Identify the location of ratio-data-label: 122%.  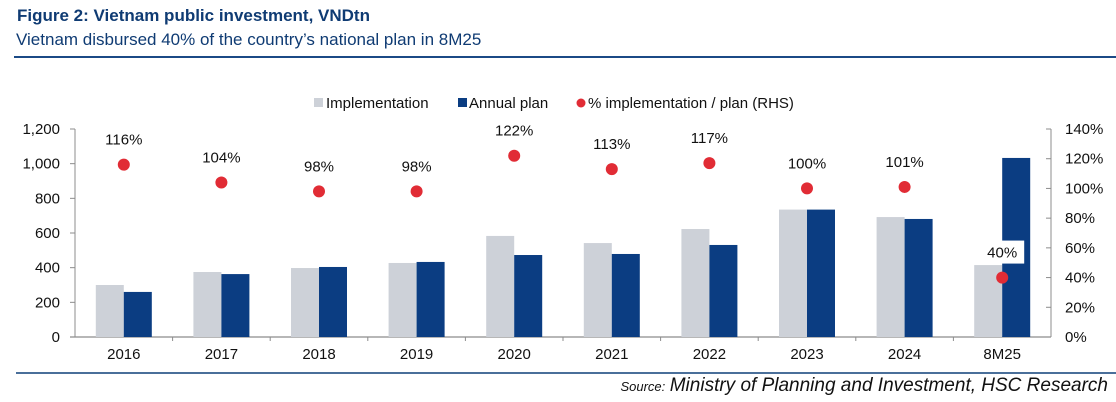
(514, 131).